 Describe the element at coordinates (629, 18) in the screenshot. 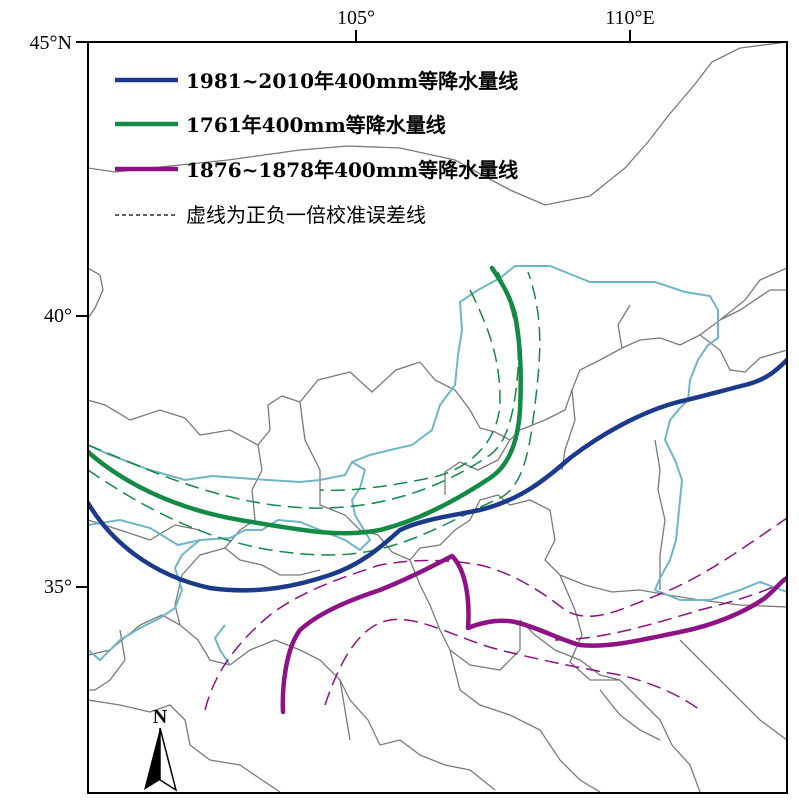

I see `lon-label-110: 110°E` at that location.